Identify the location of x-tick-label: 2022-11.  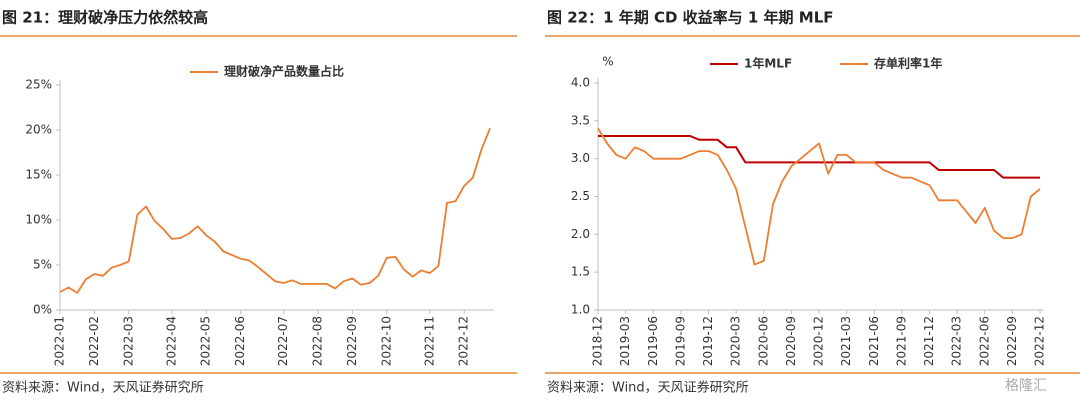
(429, 341).